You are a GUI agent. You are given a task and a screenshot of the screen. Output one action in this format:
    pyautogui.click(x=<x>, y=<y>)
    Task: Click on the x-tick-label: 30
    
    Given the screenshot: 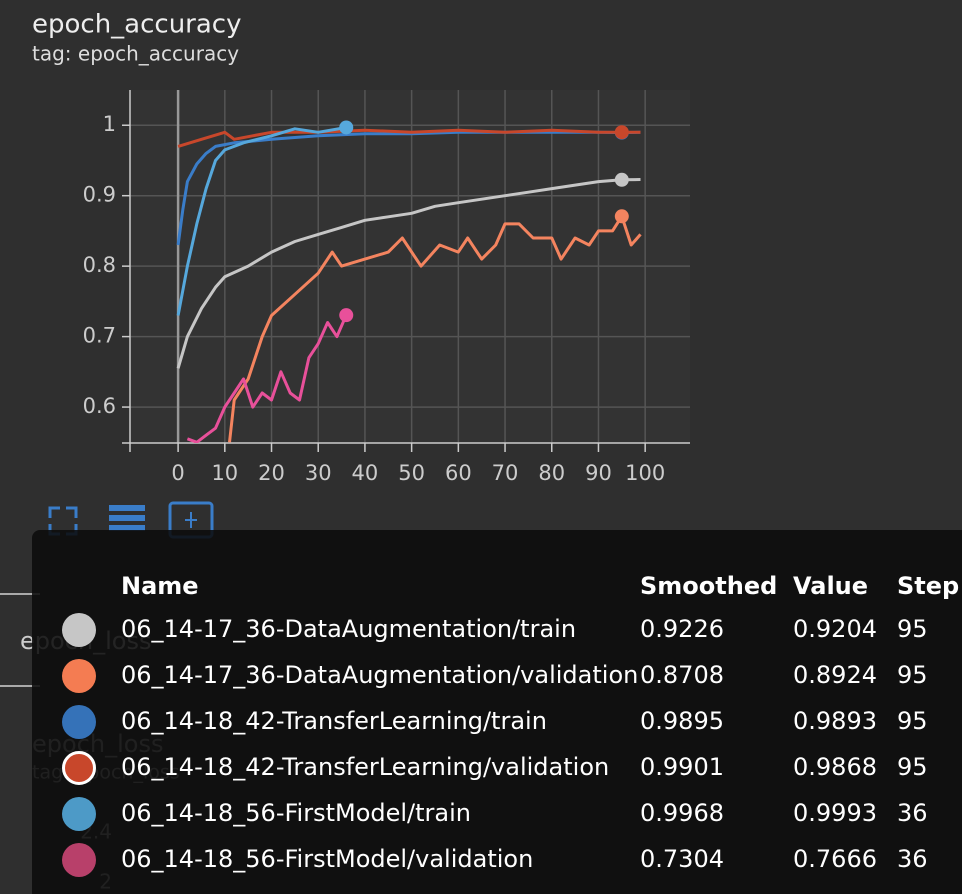 What is the action you would take?
    pyautogui.click(x=318, y=473)
    